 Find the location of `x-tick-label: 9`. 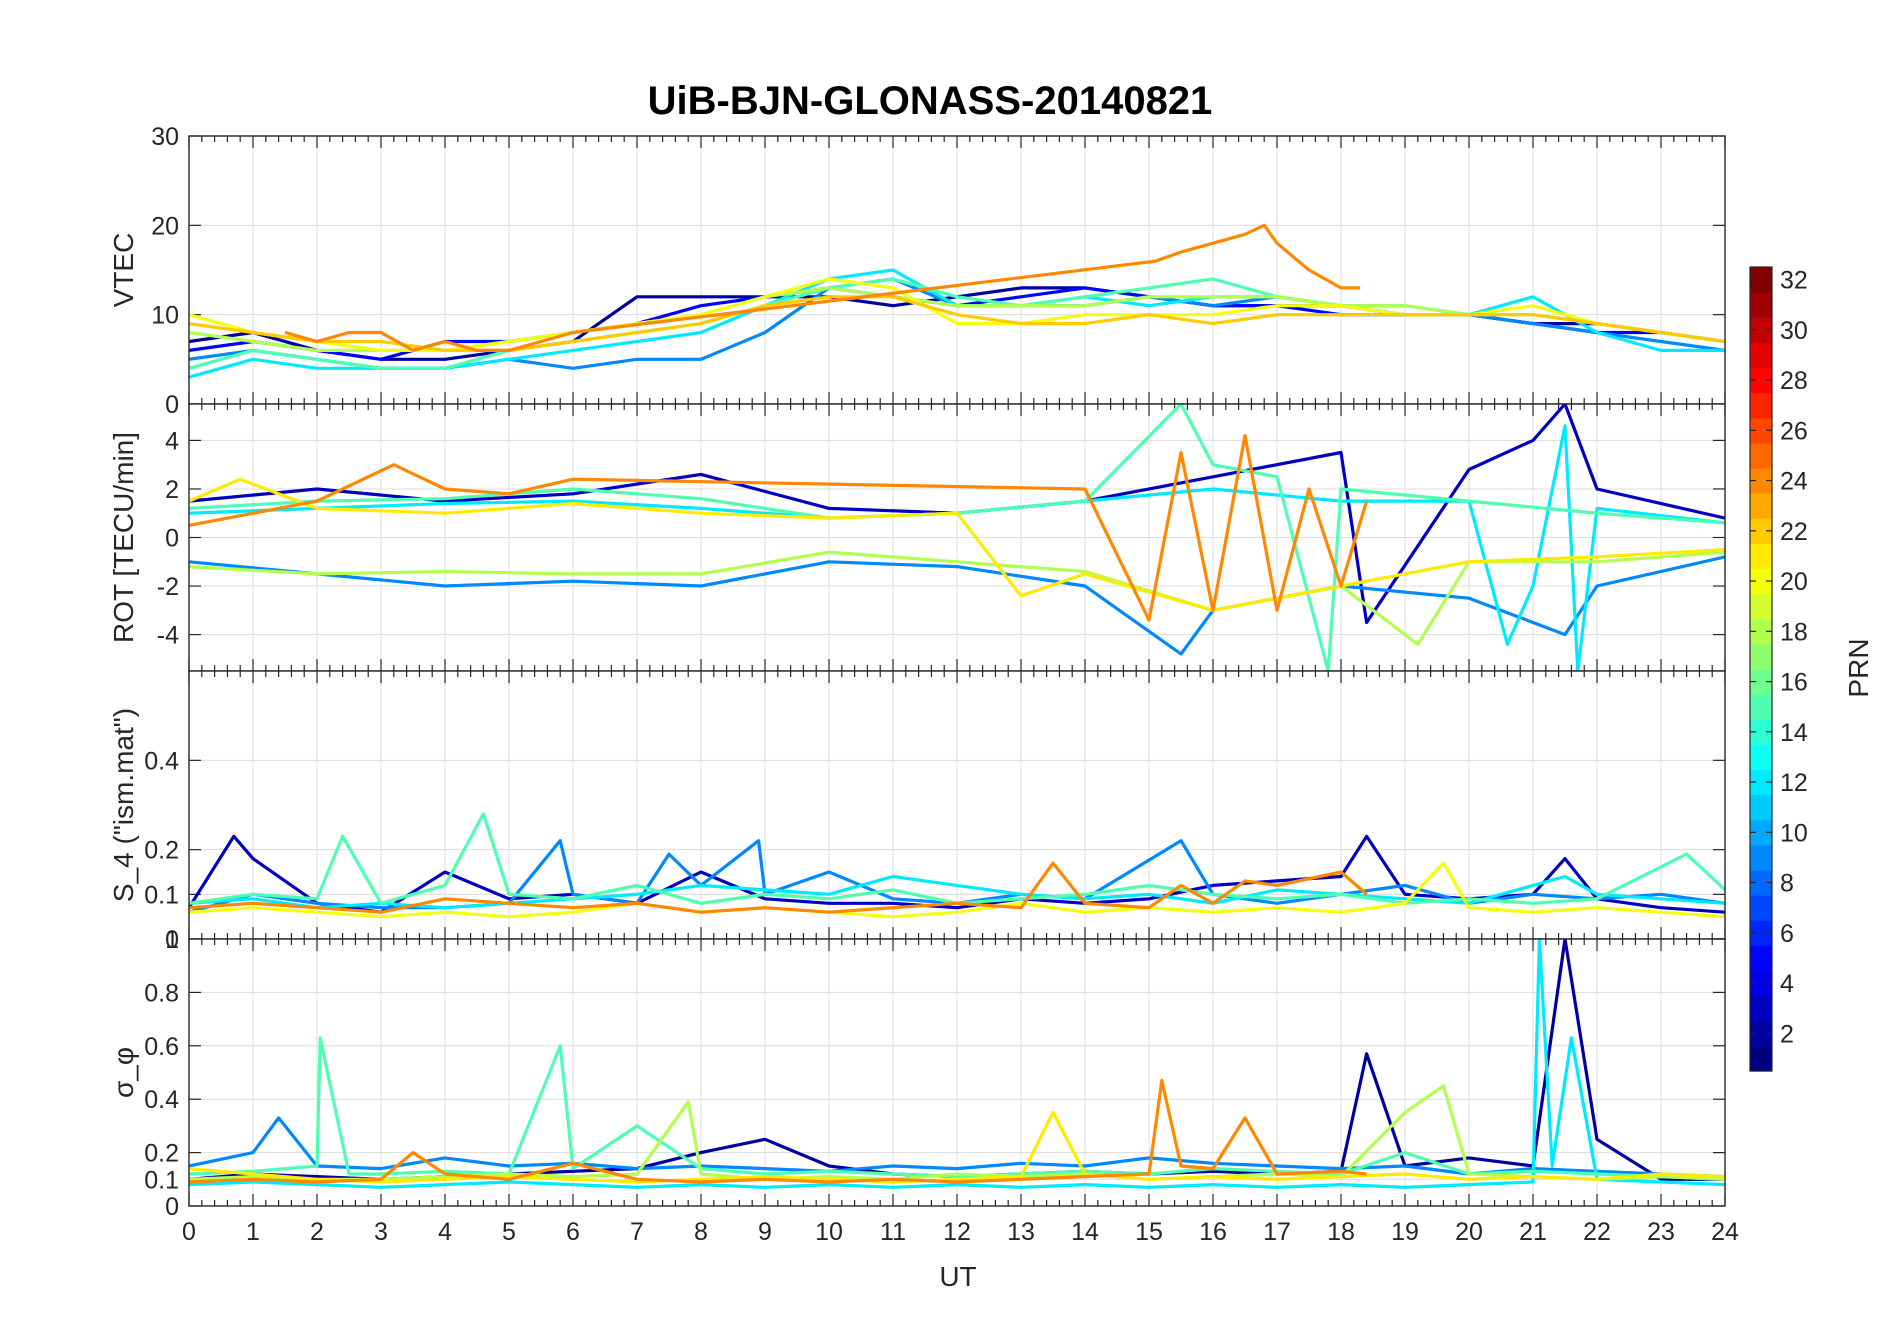

x-tick-label: 9 is located at coordinates (765, 1232).